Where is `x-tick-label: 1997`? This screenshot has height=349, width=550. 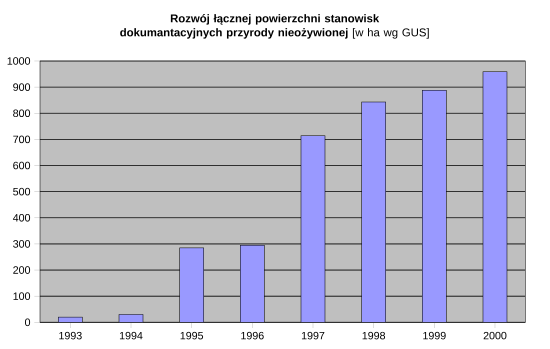 x-tick-label: 1997 is located at coordinates (313, 336).